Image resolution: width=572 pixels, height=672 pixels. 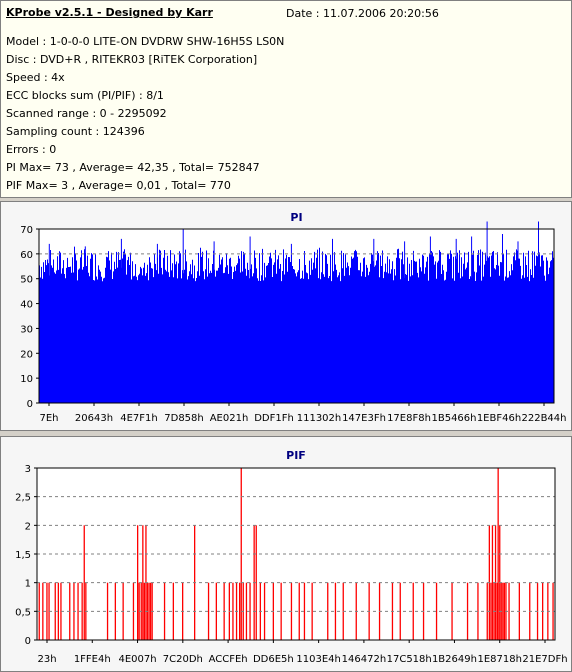 I want to click on x-tick-label: 147E3Fh, so click(x=364, y=418).